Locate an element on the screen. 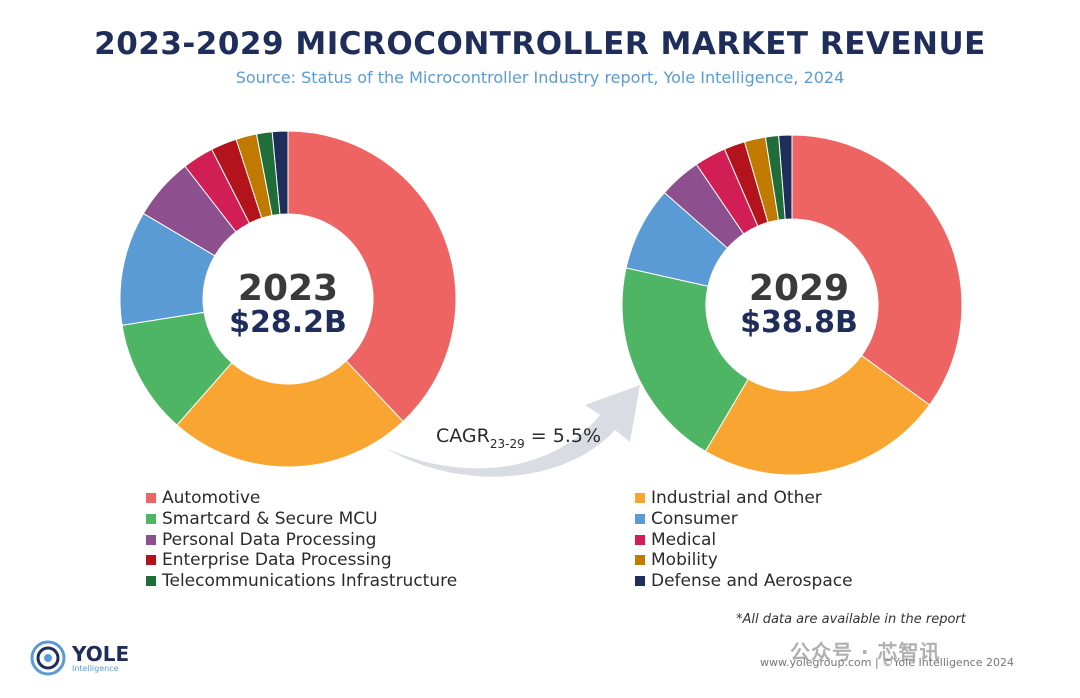  legend-item-telecom: Telecommunications Infrastructure is located at coordinates (301, 581).